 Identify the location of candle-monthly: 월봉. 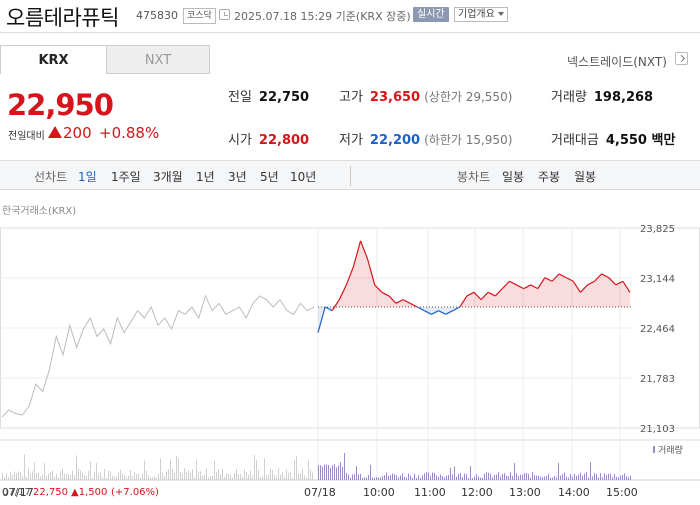
(585, 177).